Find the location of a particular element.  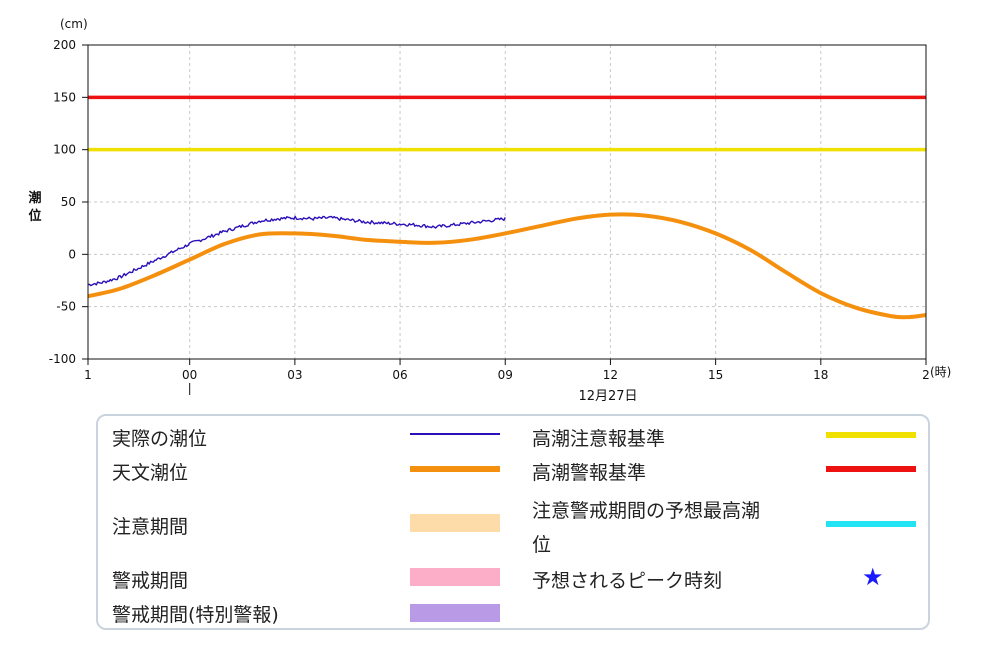

y-tick-label: -100 is located at coordinates (62, 359).